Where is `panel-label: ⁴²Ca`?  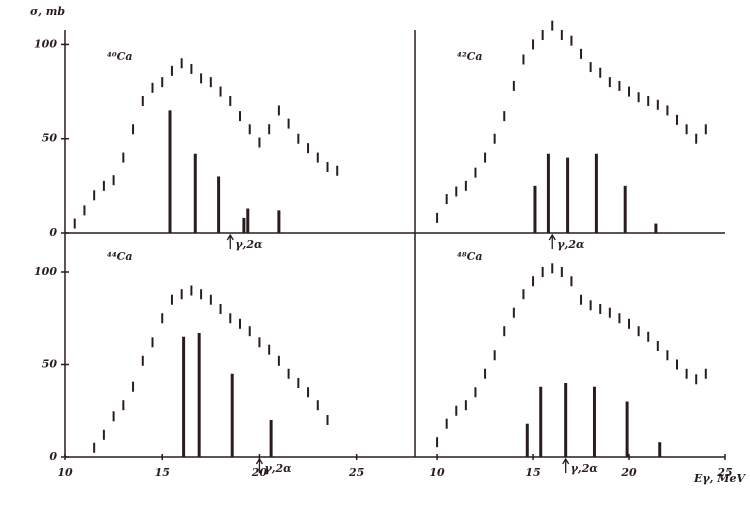
panel-label: ⁴²Ca is located at coordinates (470, 56).